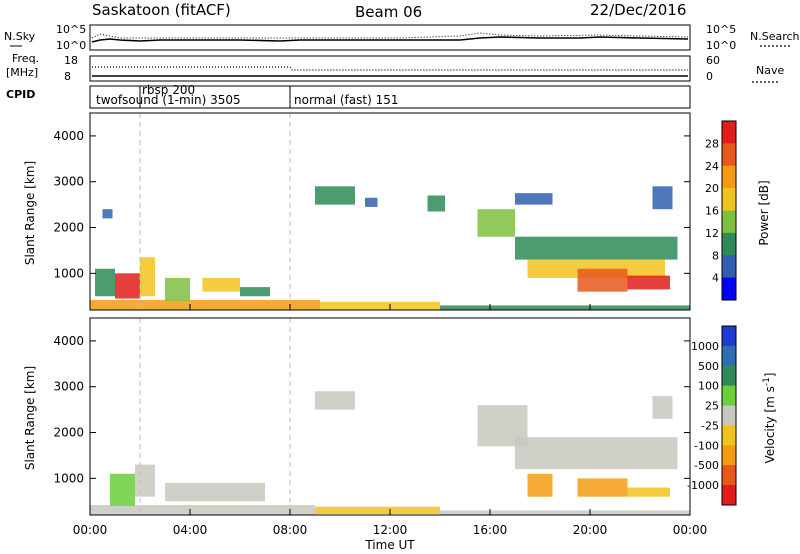  What do you see at coordinates (20, 94) in the screenshot?
I see `cpid-label: CPID` at bounding box center [20, 94].